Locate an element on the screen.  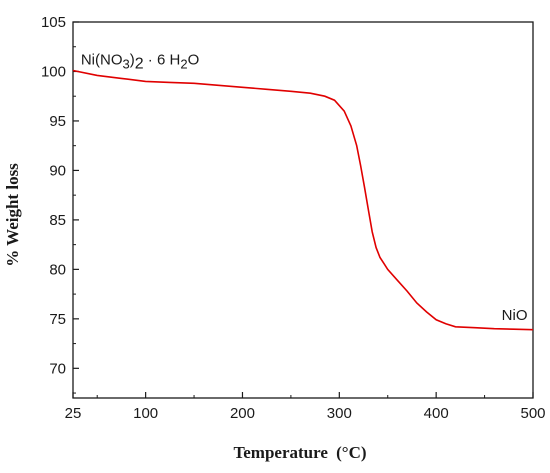
formula-part: O is located at coordinates (194, 60).